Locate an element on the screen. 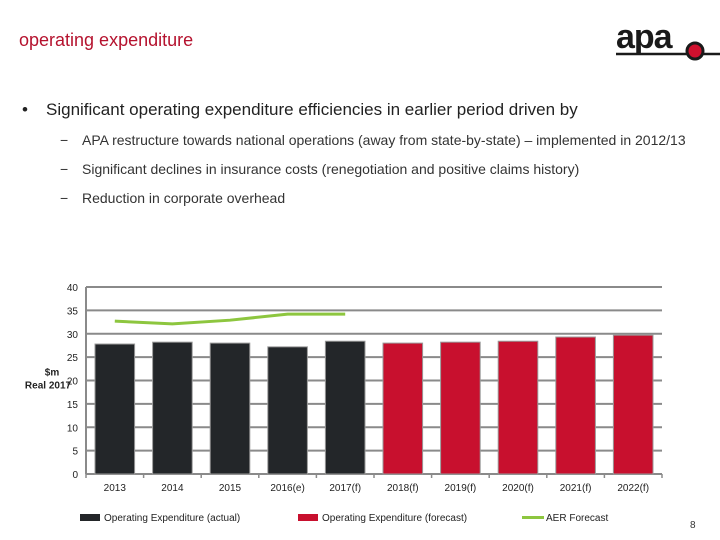 This screenshot has width=720, height=540. y-tick-label: 30 is located at coordinates (73, 335).